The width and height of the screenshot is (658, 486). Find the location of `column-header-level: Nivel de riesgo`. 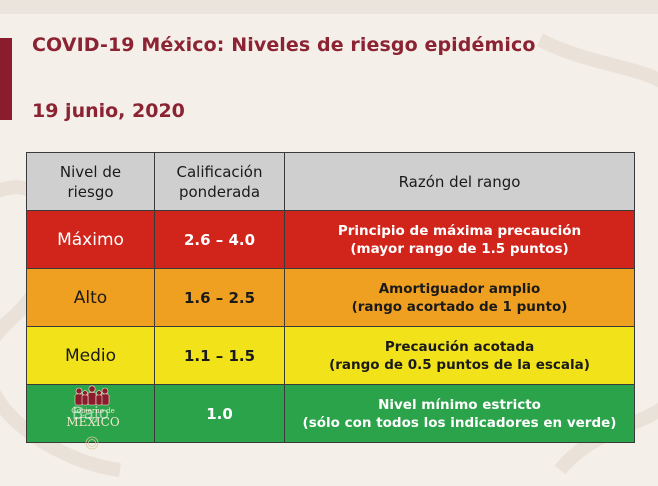

column-header-level: Nivel de riesgo is located at coordinates (90, 181).